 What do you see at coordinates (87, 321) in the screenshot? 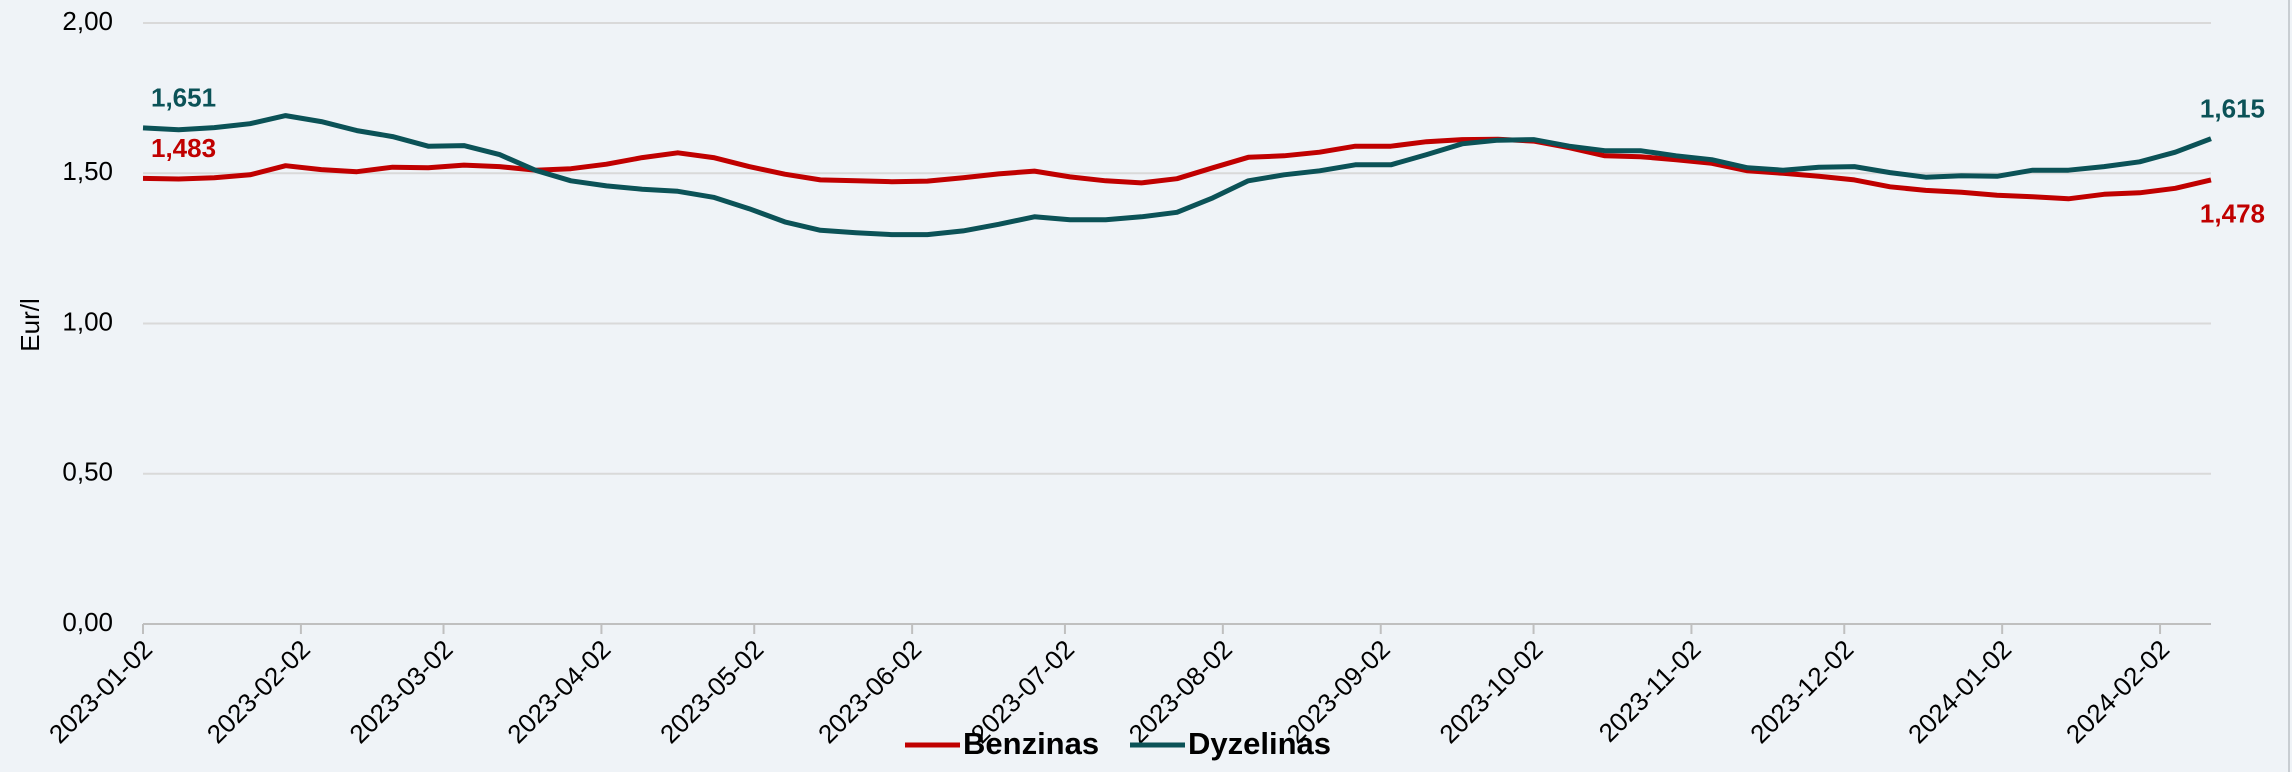
I see `y-tick-label: 1,00` at bounding box center [87, 321].